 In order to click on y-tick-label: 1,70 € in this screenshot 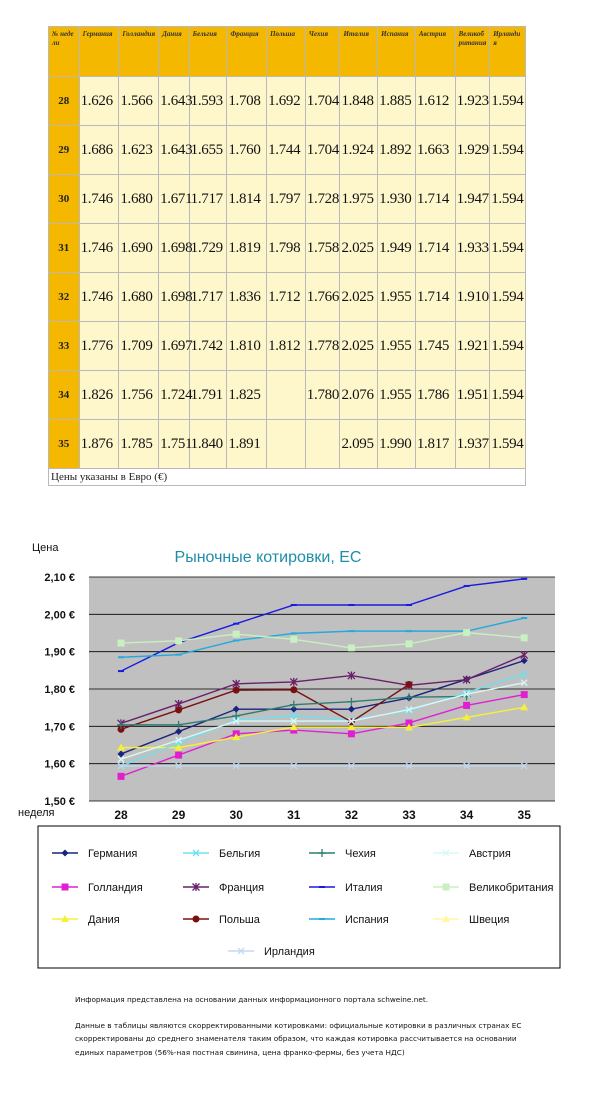, I will do `click(59, 727)`.